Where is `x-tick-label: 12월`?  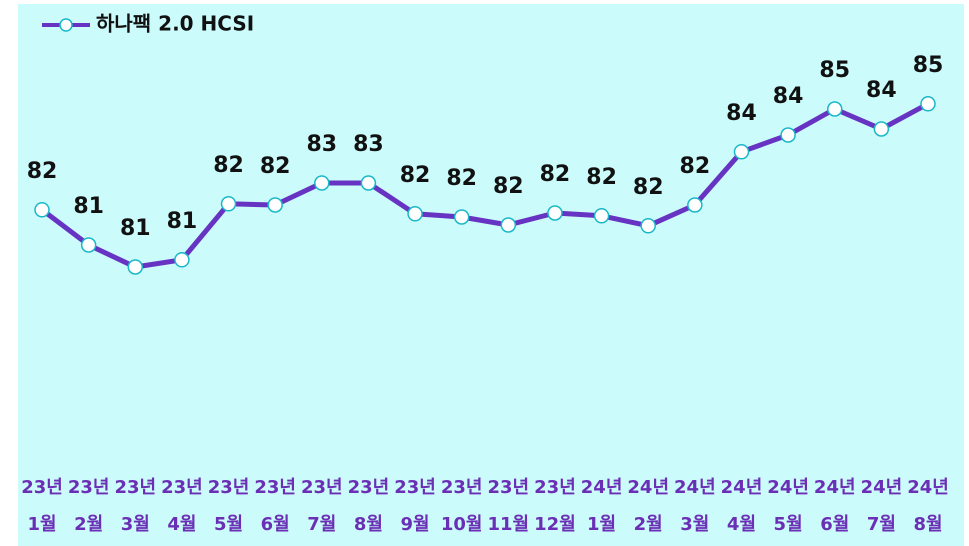 x-tick-label: 12월 is located at coordinates (555, 524).